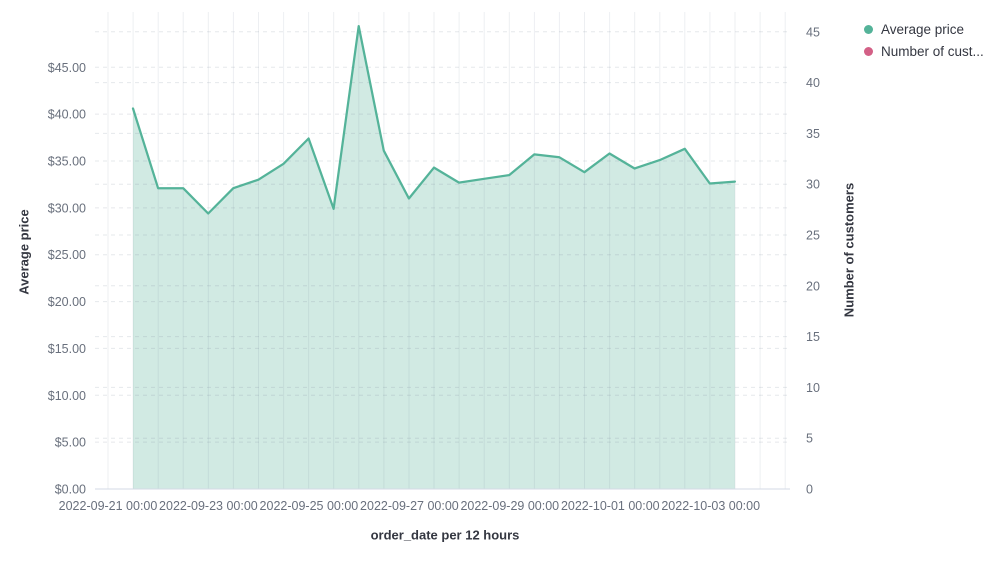 This screenshot has height=564, width=1008. I want to click on x-axis-title: order_date per 12 hours, so click(445, 535).